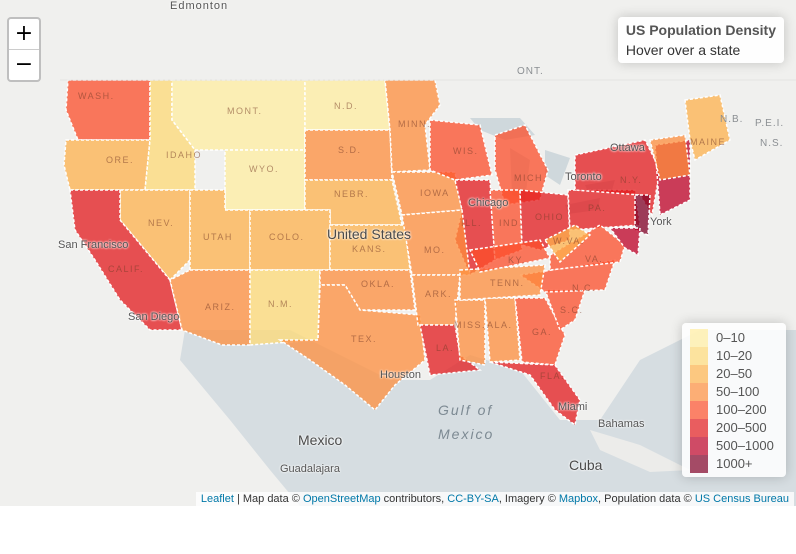  I want to click on state-label-va: VA., so click(594, 259).